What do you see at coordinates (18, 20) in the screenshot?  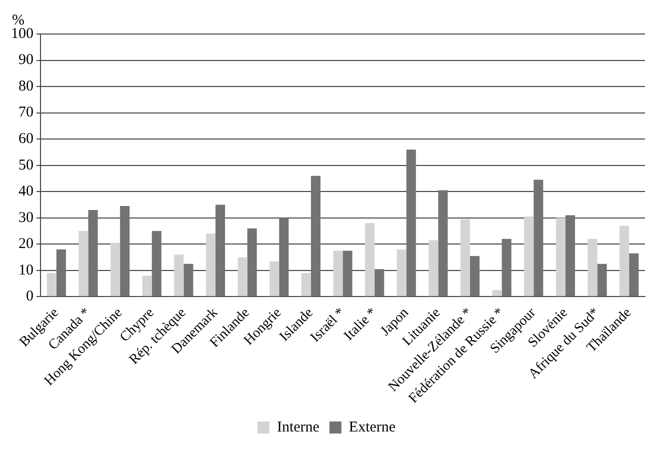 I see `y-axis-title: %` at bounding box center [18, 20].